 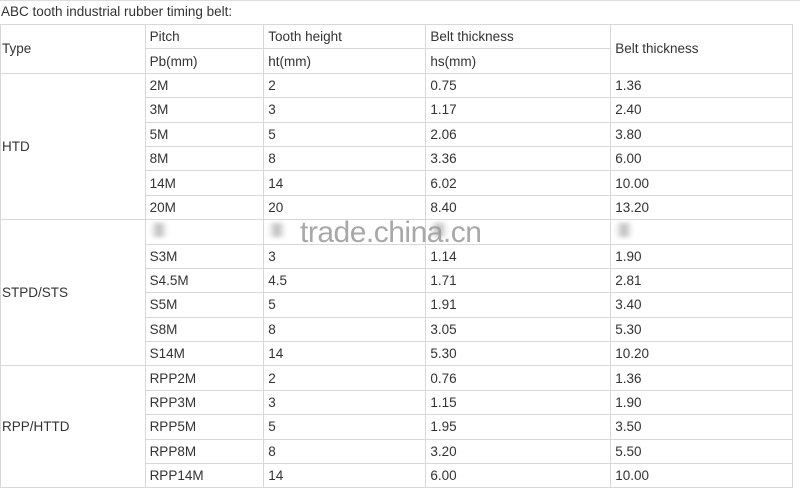 What do you see at coordinates (518, 451) in the screenshot?
I see `belt-thickness-cell: 3.20` at bounding box center [518, 451].